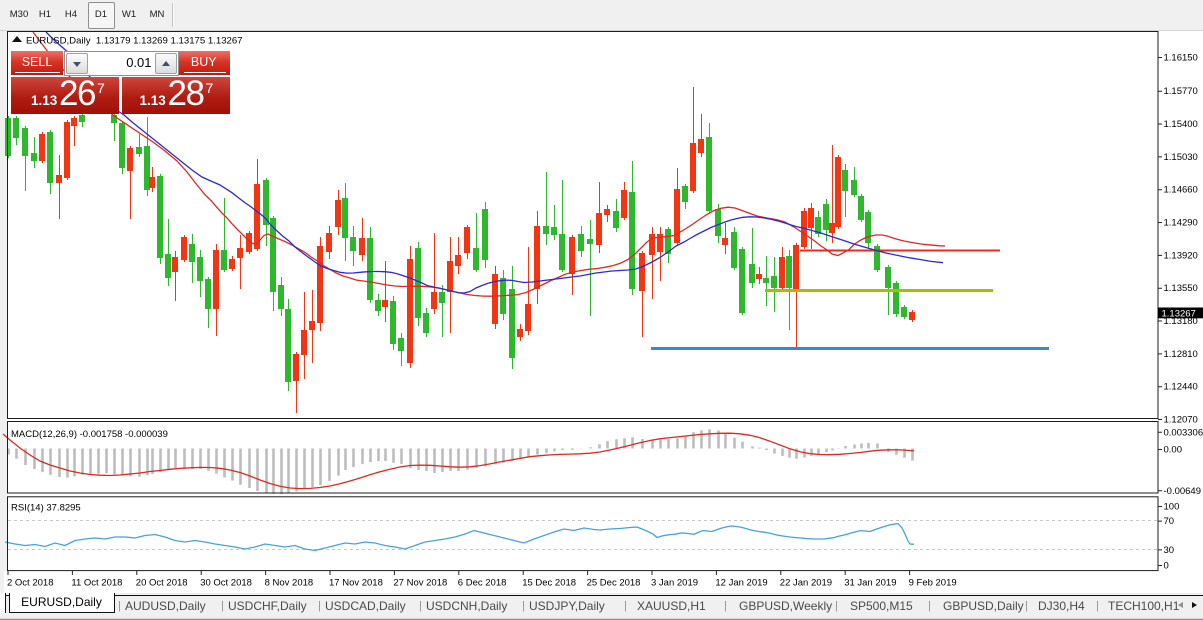  What do you see at coordinates (1181, 321) in the screenshot?
I see `svg-text: 1.13180` at bounding box center [1181, 321].